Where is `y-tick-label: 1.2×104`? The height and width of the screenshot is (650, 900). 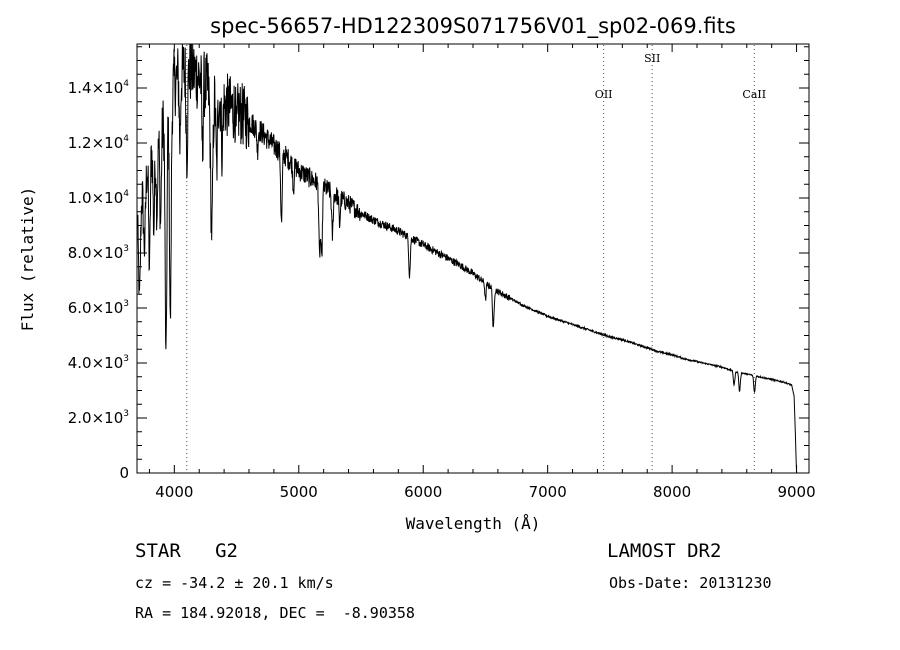 y-tick-label: 1.2×104 is located at coordinates (99, 143).